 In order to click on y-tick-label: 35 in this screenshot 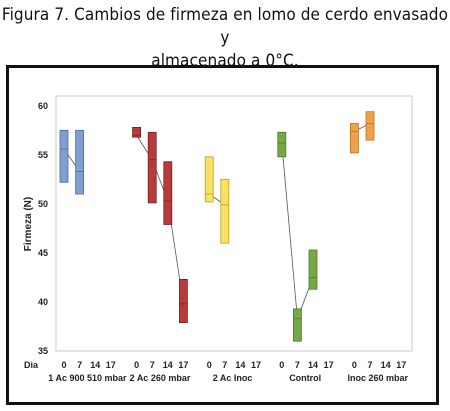, I will do `click(43, 351)`.